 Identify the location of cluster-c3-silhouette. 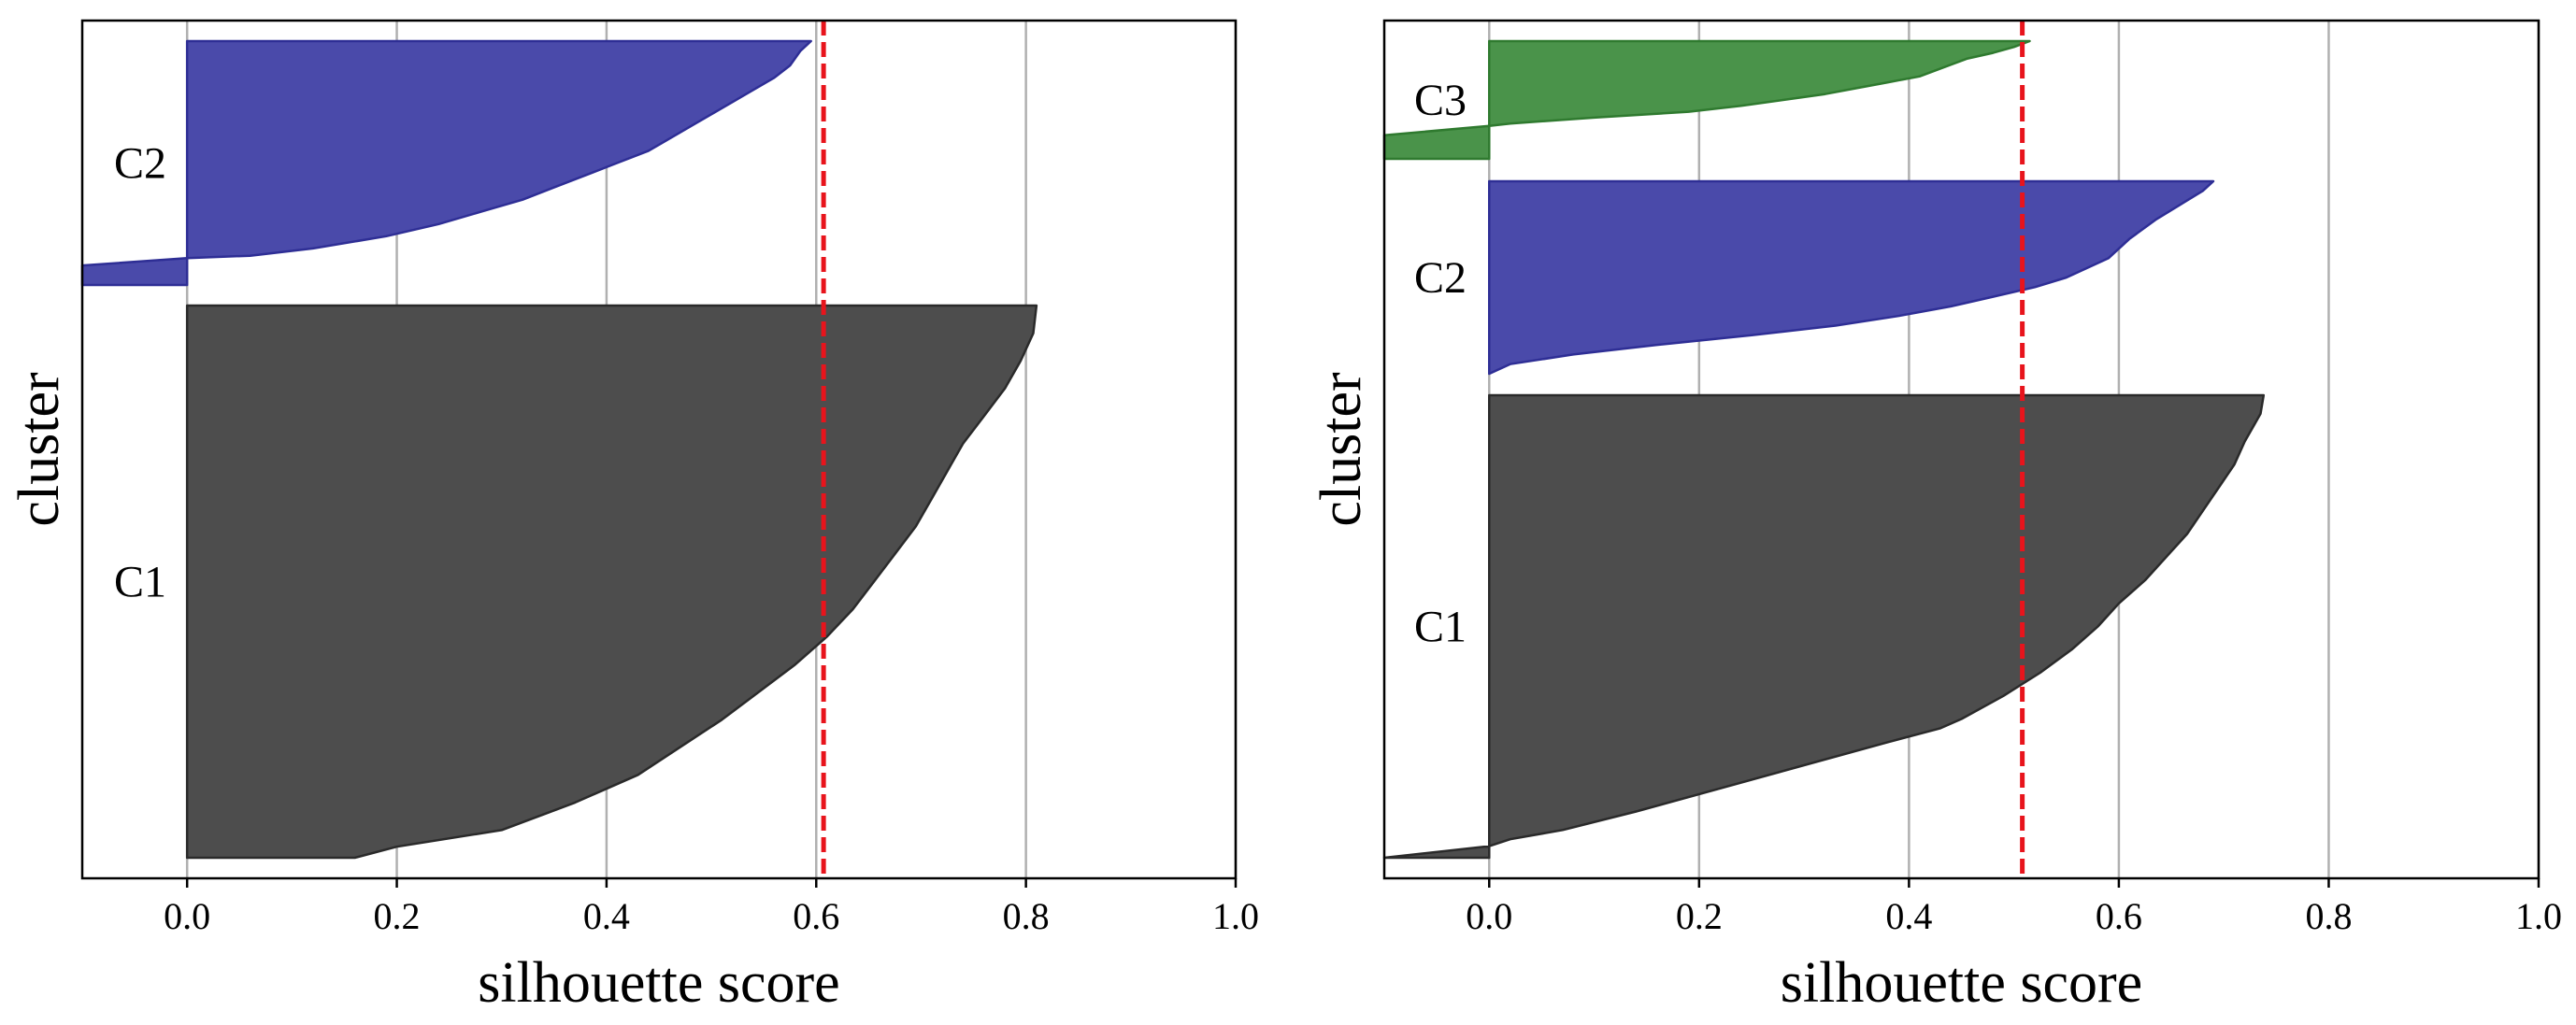
(1706, 100).